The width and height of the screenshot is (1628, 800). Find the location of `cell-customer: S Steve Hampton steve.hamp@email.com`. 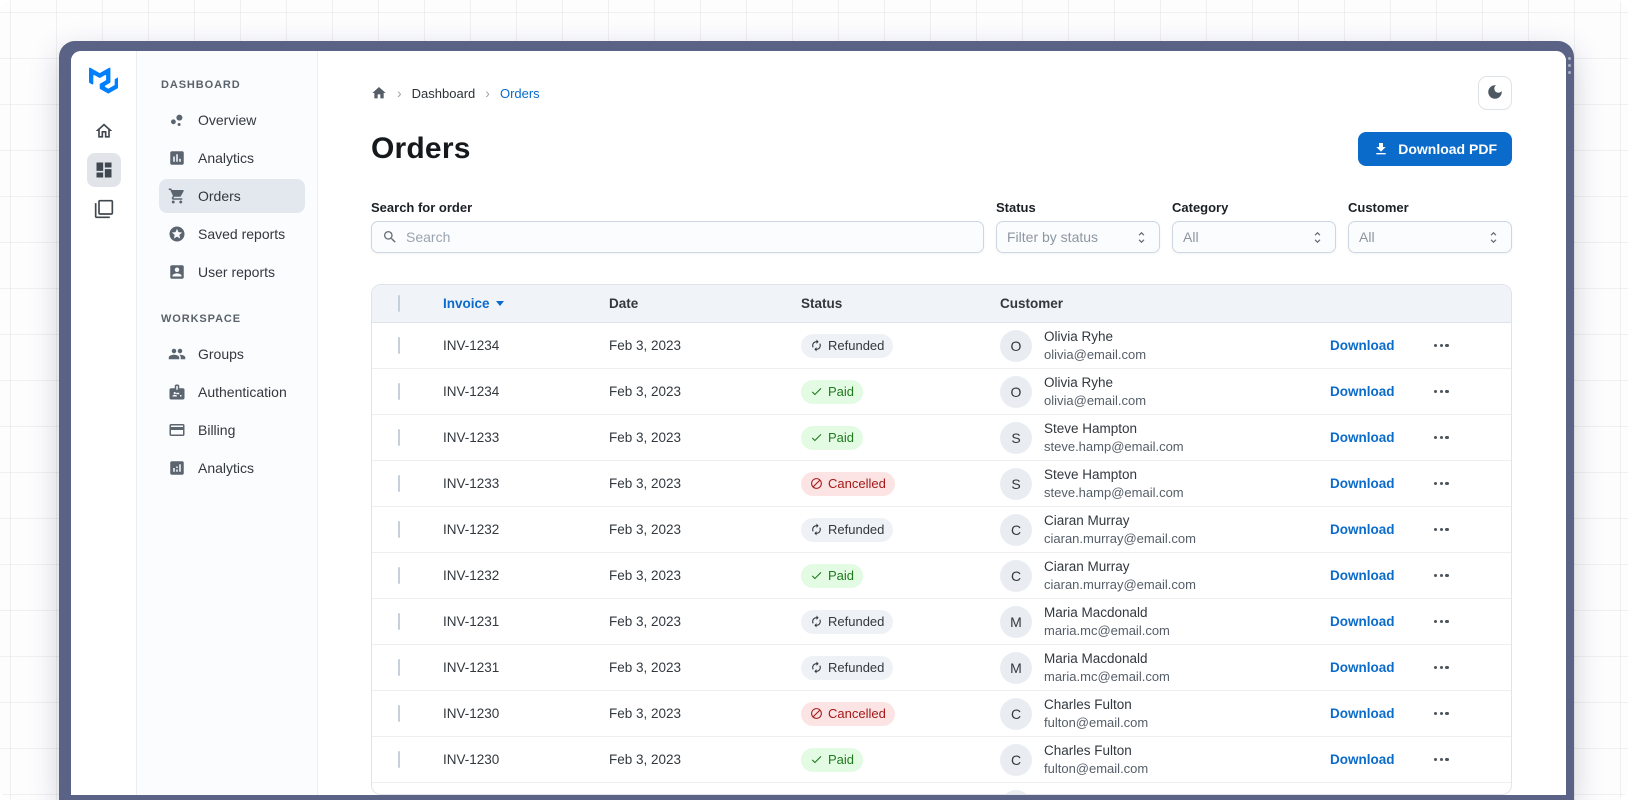

cell-customer: S Steve Hampton steve.hamp@email.com is located at coordinates (1165, 437).